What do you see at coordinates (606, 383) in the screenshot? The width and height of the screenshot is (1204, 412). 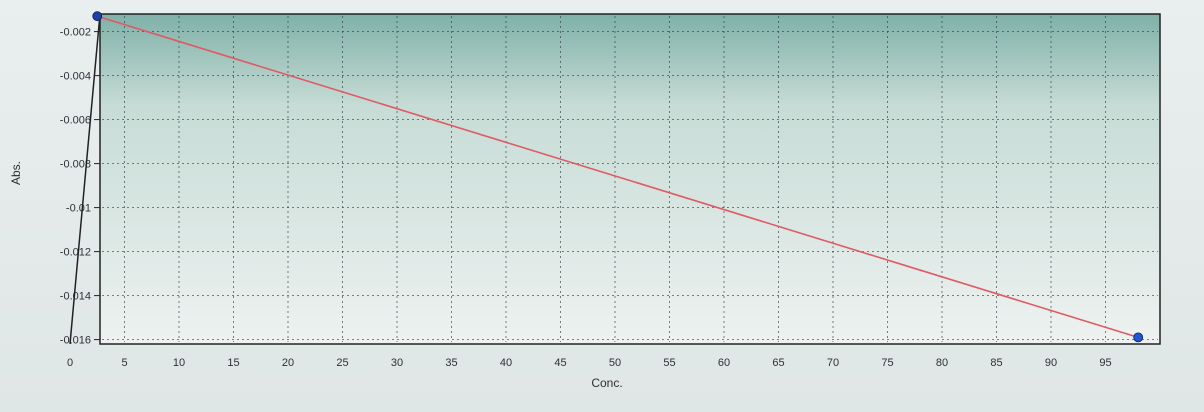 I see `x-axis-title: Conc.` at bounding box center [606, 383].